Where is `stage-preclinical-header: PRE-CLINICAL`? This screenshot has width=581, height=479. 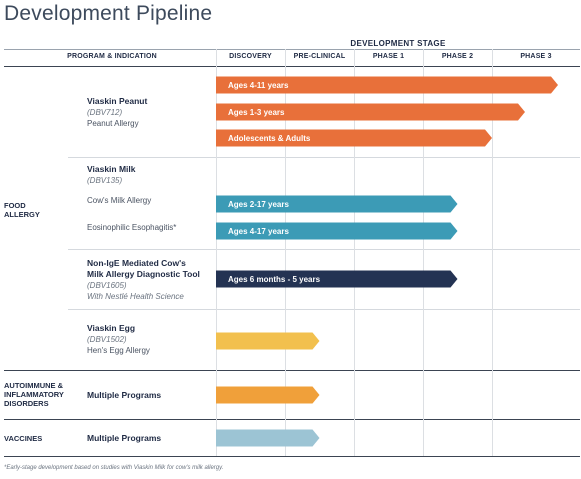 stage-preclinical-header: PRE-CLINICAL is located at coordinates (319, 56).